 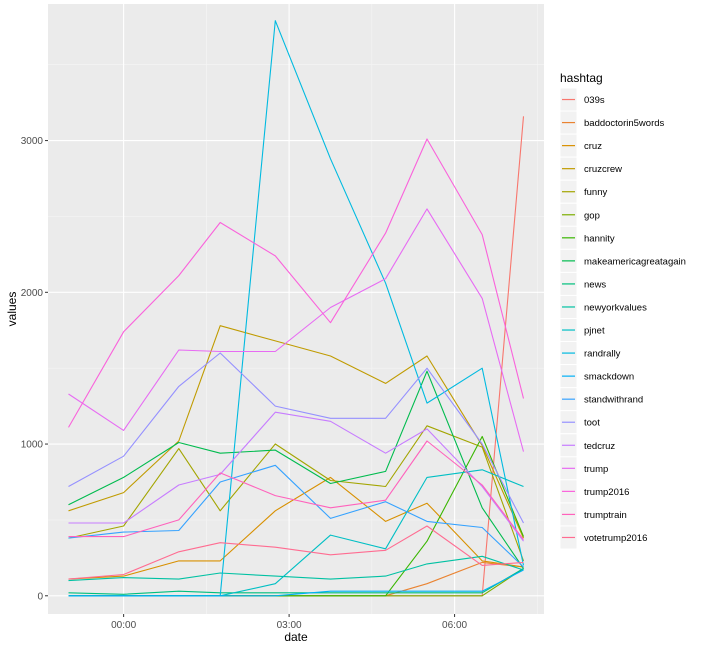 I want to click on legend-item: trump2016, so click(x=594, y=491).